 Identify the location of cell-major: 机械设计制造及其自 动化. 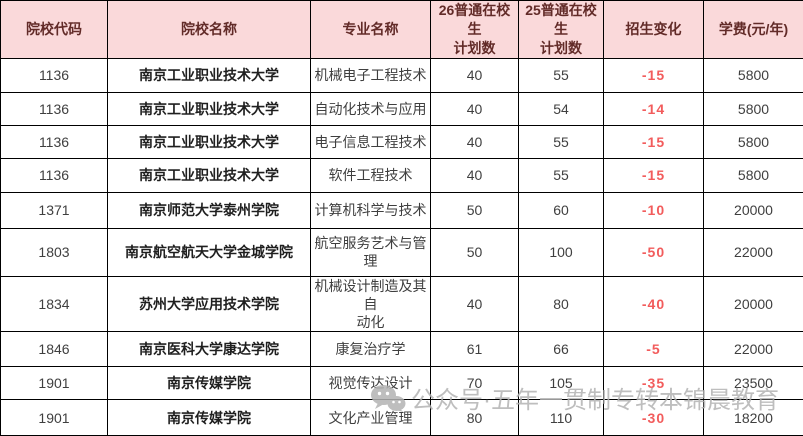
(371, 304).